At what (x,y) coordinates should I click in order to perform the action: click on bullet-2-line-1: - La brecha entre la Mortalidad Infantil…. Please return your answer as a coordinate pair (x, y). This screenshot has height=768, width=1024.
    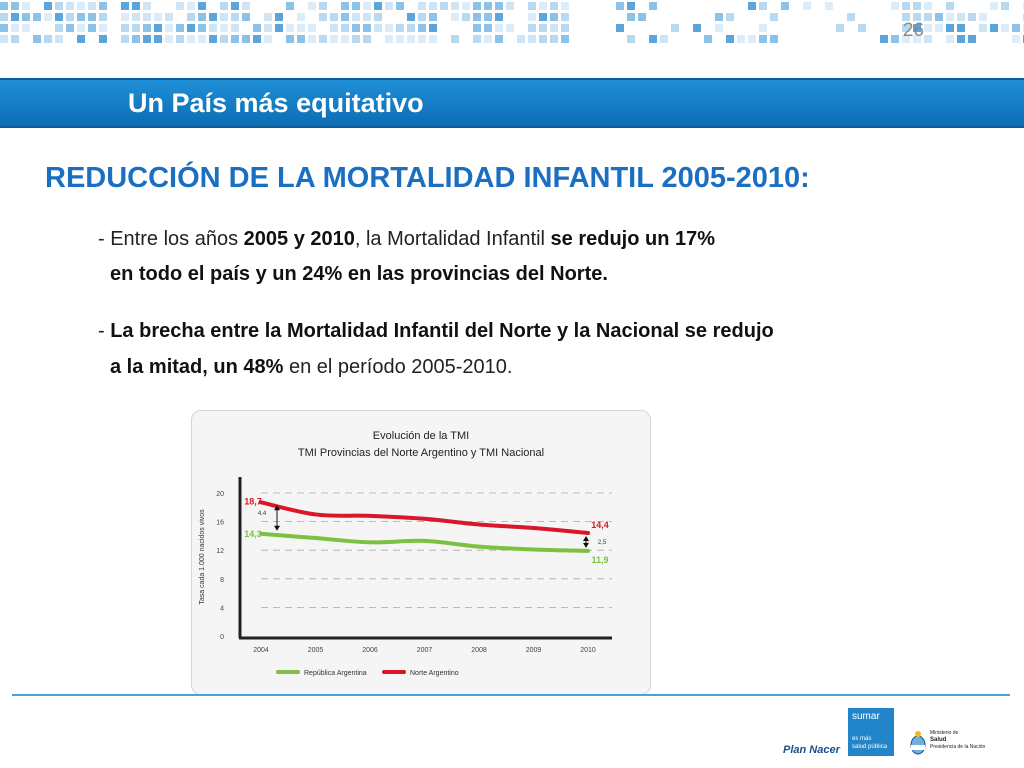
    Looking at the image, I should click on (436, 331).